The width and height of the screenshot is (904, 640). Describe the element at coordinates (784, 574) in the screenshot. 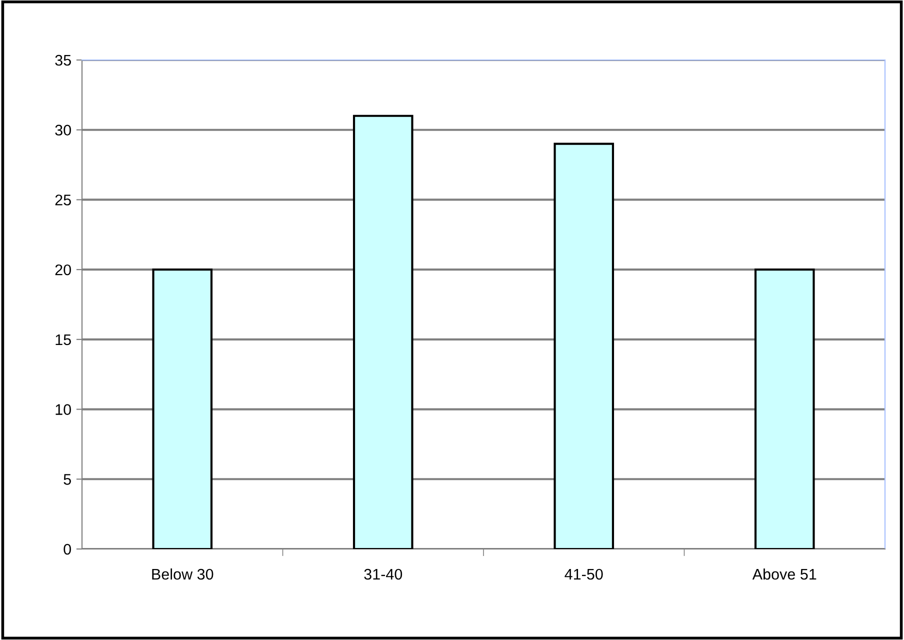

I see `x-tick-label: Above 51` at that location.